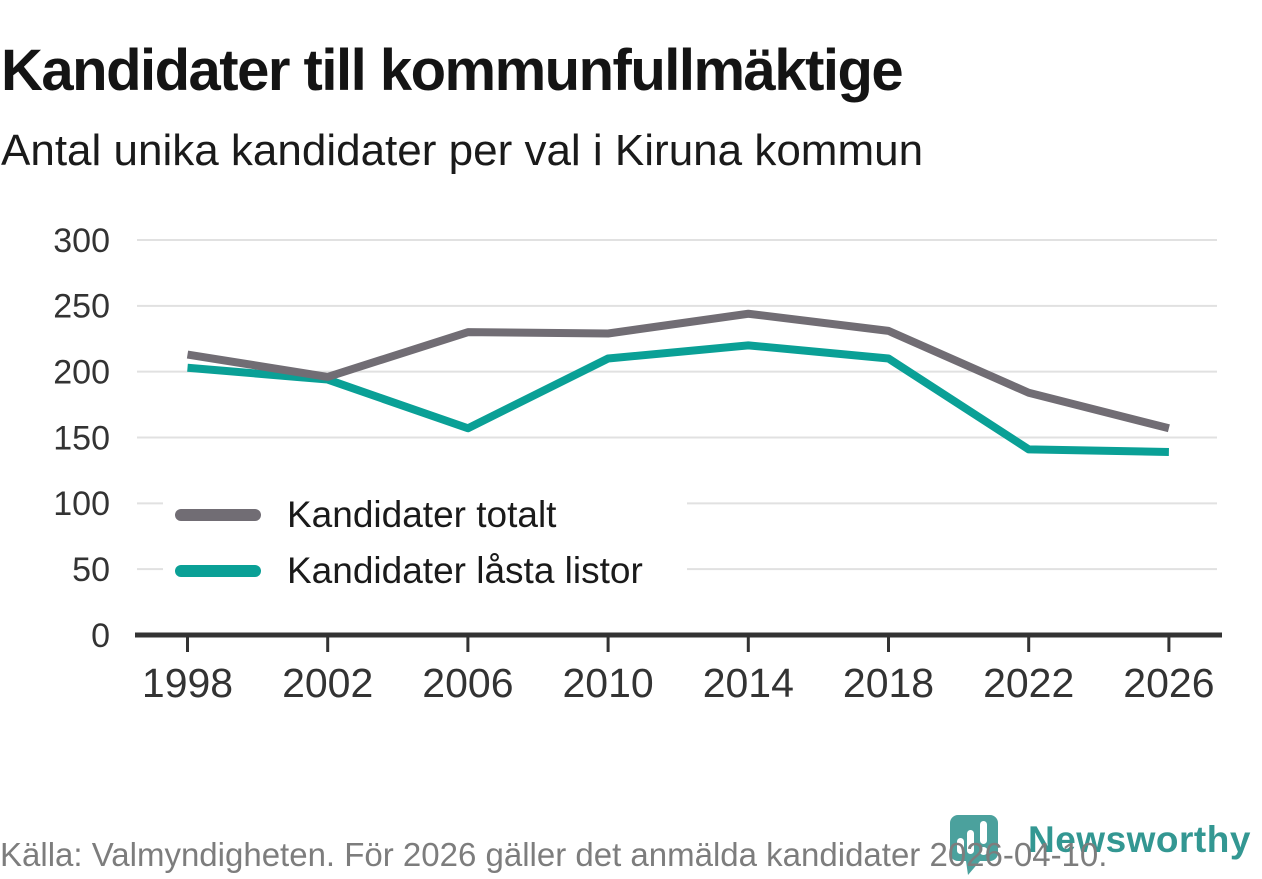  I want to click on series-line-kandidater-totalt, so click(678, 371).